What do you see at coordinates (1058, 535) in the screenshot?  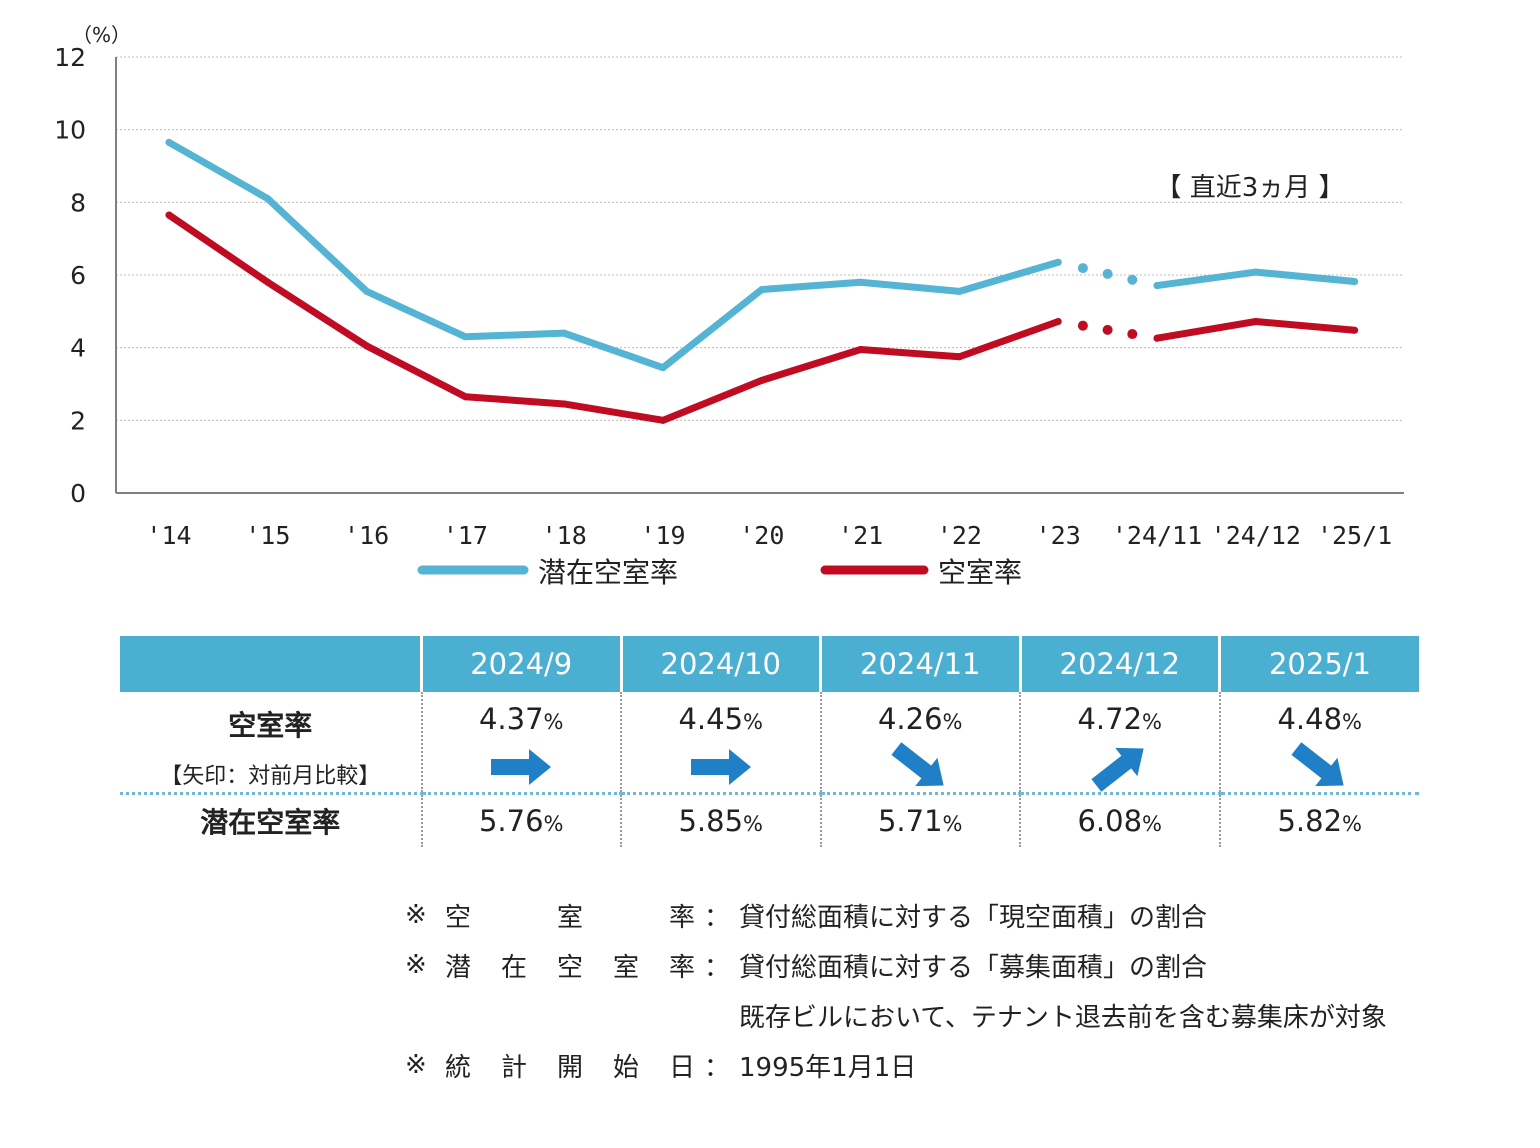 I see `x-tick-label: '23` at bounding box center [1058, 535].